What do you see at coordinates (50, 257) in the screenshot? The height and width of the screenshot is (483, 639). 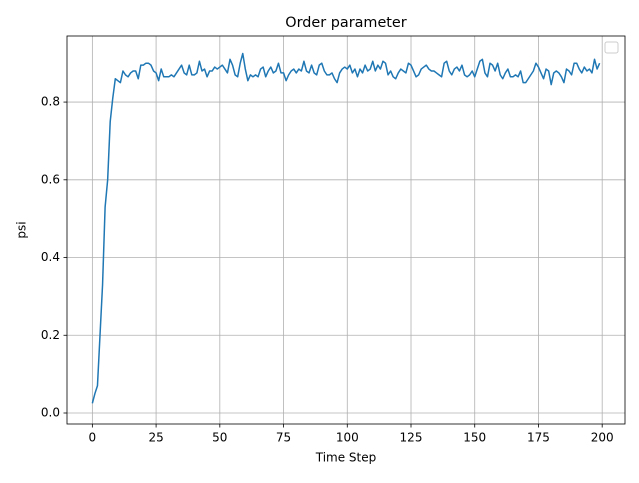 I see `y-tick-label: 0.4` at bounding box center [50, 257].